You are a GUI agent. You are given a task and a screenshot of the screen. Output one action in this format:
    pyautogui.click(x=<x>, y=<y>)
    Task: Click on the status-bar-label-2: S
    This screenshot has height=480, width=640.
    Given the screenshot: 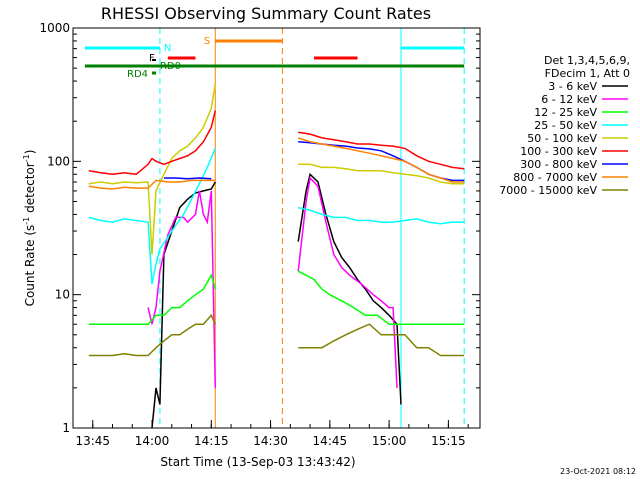 What is the action you would take?
    pyautogui.click(x=207, y=41)
    